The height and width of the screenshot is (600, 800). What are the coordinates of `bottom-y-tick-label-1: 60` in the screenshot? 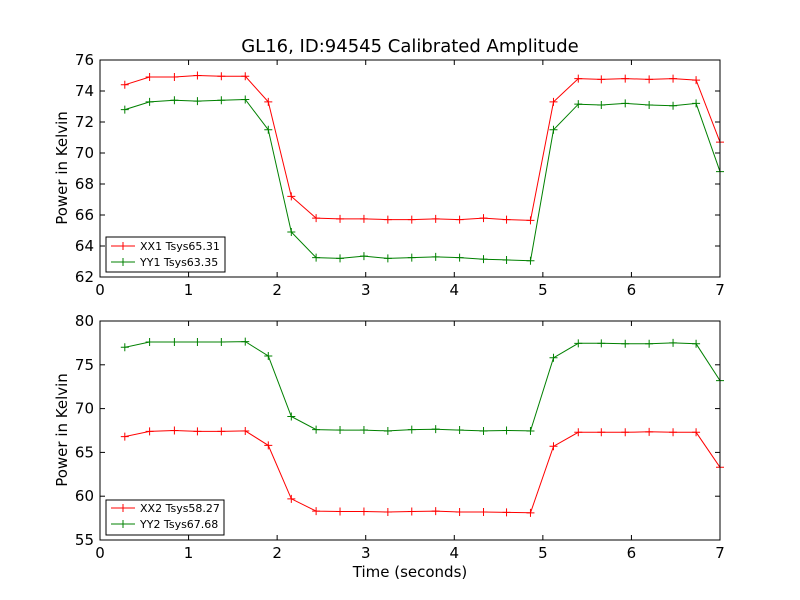 It's located at (84, 496).